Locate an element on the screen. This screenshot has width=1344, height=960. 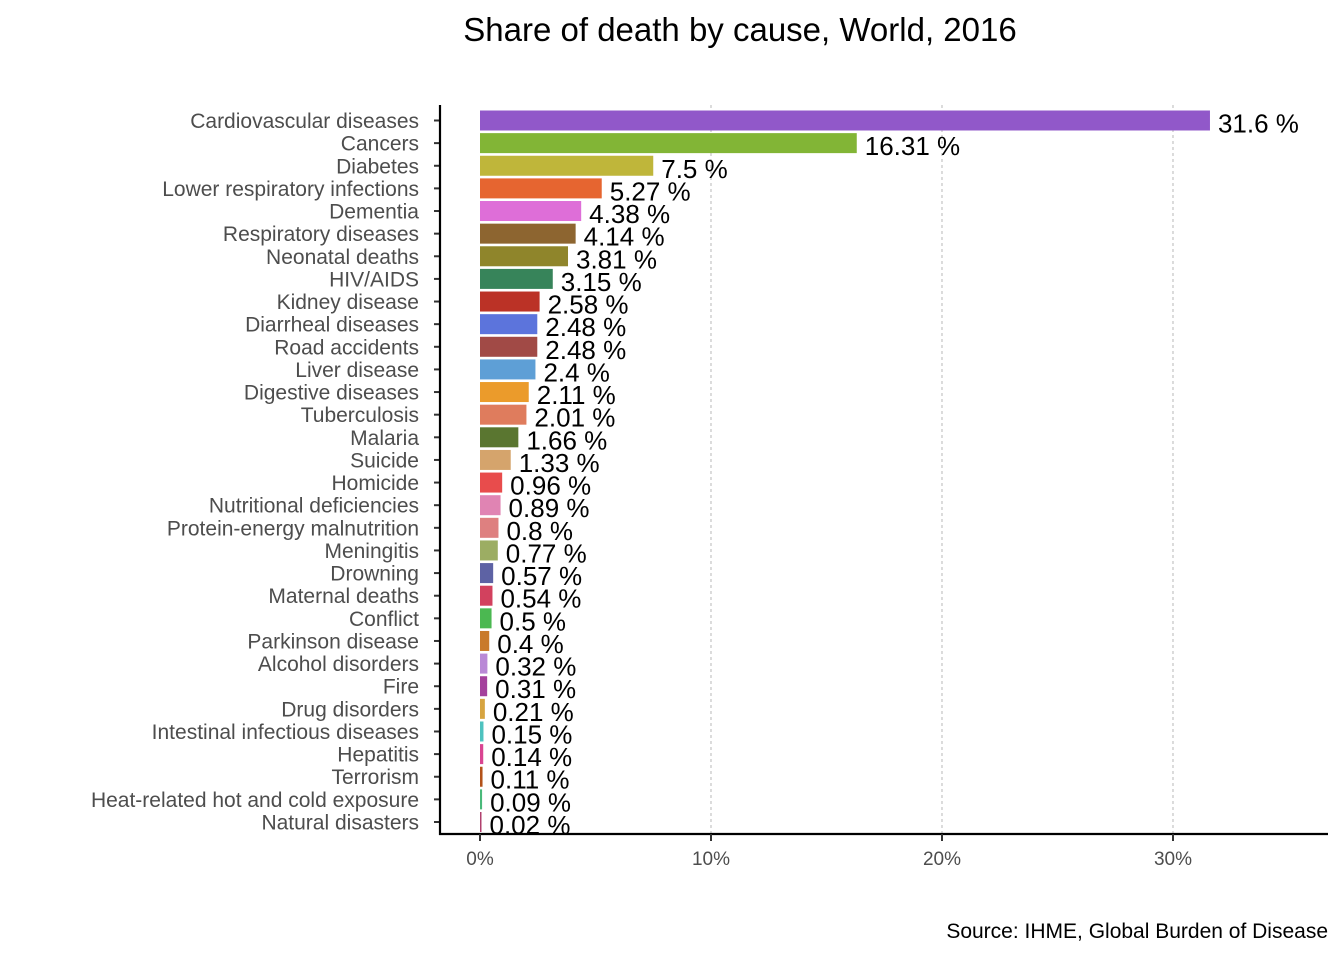
value-label: 0.89 % is located at coordinates (549, 508).